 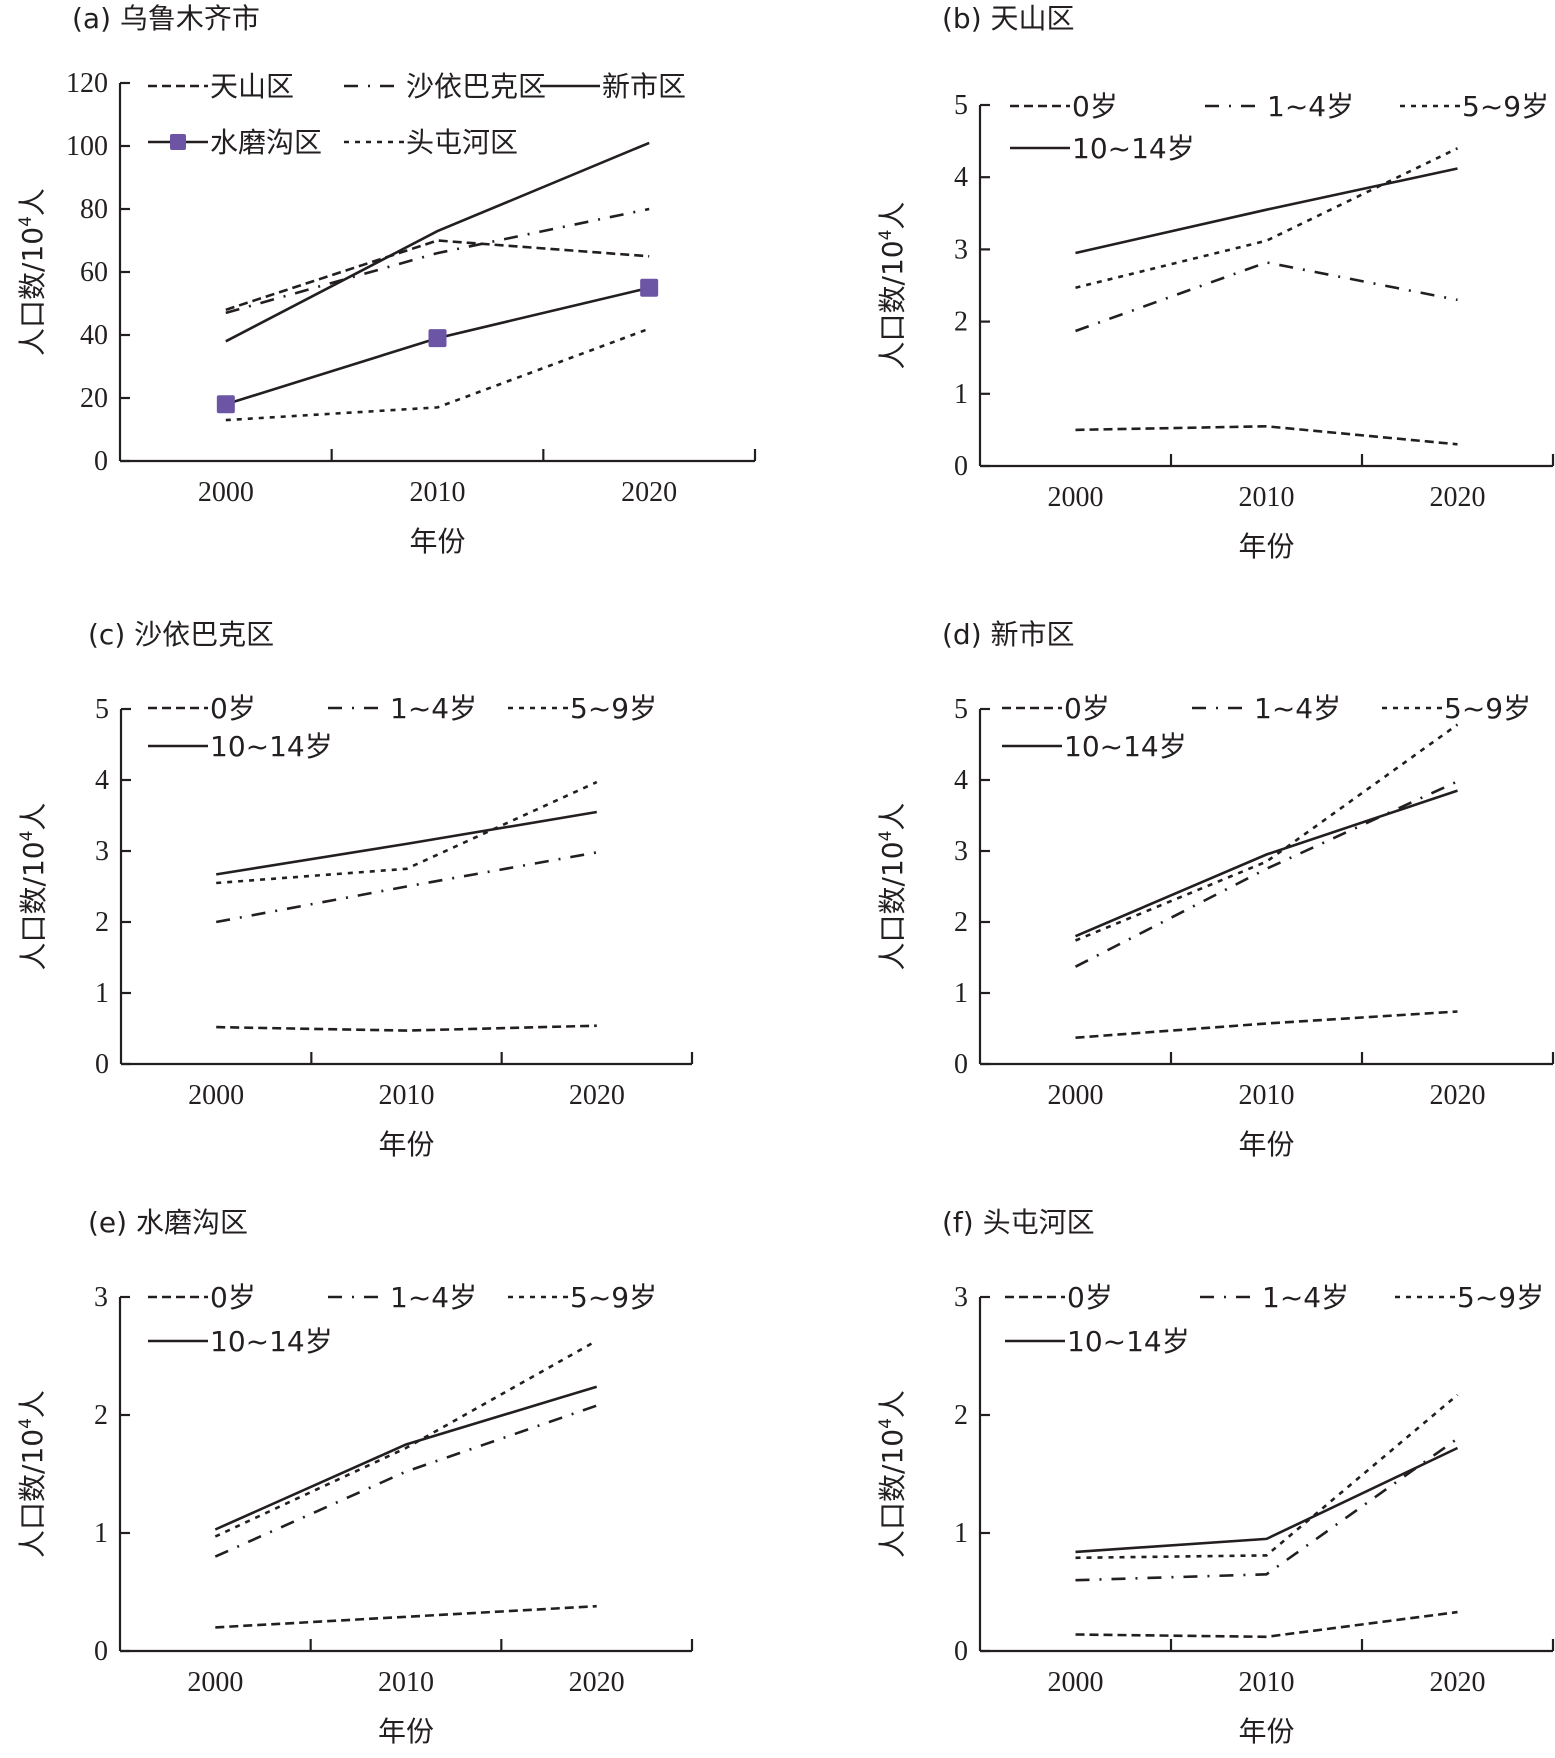 I want to click on y-tick-label: 80, so click(x=94, y=209).